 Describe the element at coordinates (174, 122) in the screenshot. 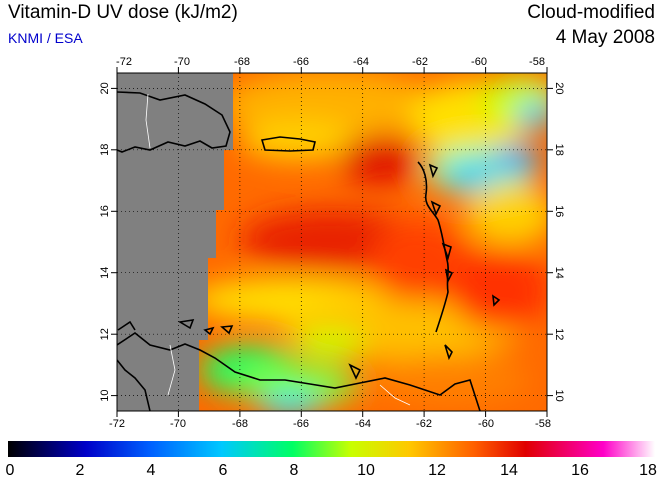

I see `hispaniola-coast` at that location.